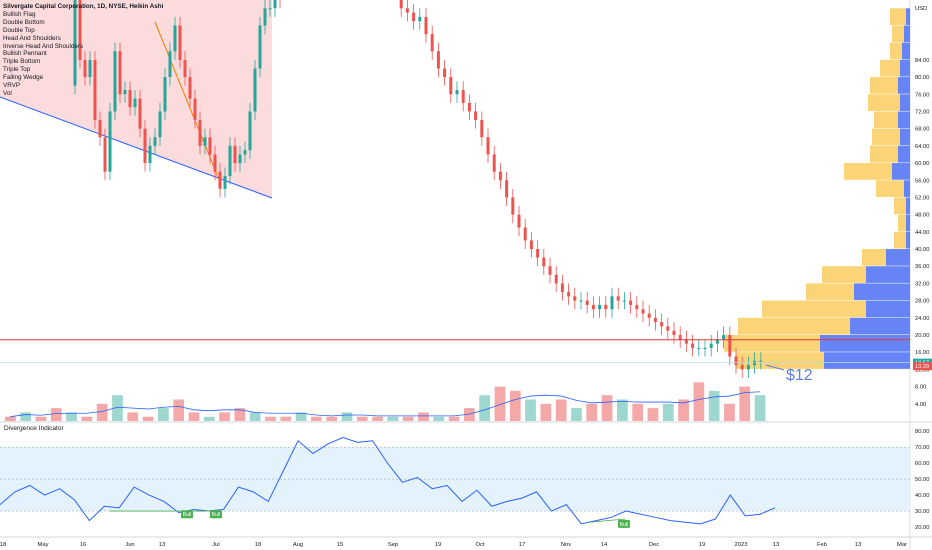 The height and width of the screenshot is (550, 932). What do you see at coordinates (922, 370) in the screenshot?
I see `price-tick-label: 12.00` at bounding box center [922, 370].